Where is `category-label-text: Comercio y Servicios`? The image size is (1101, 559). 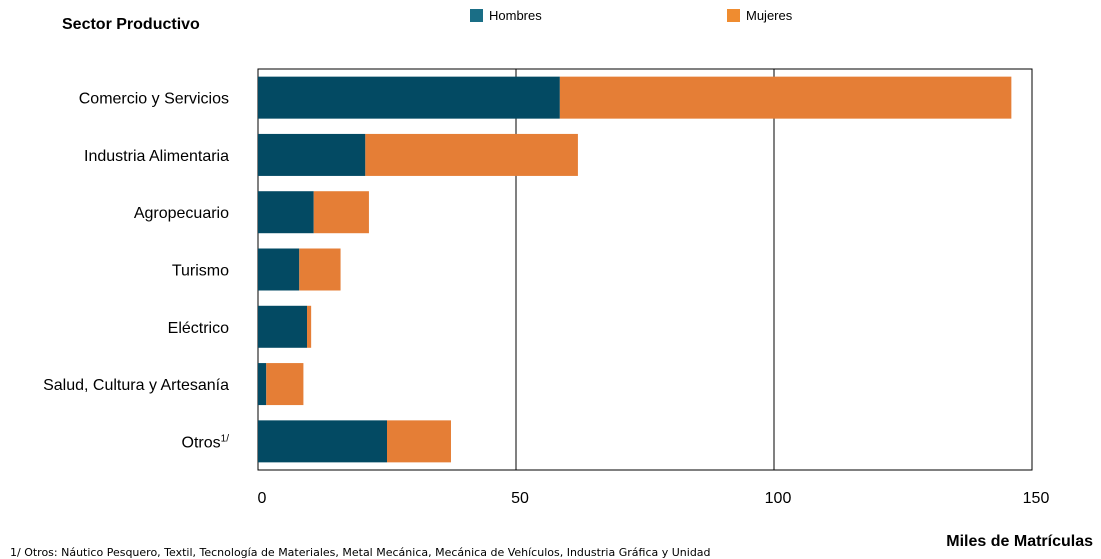
category-label-text: Comercio y Servicios is located at coordinates (154, 99).